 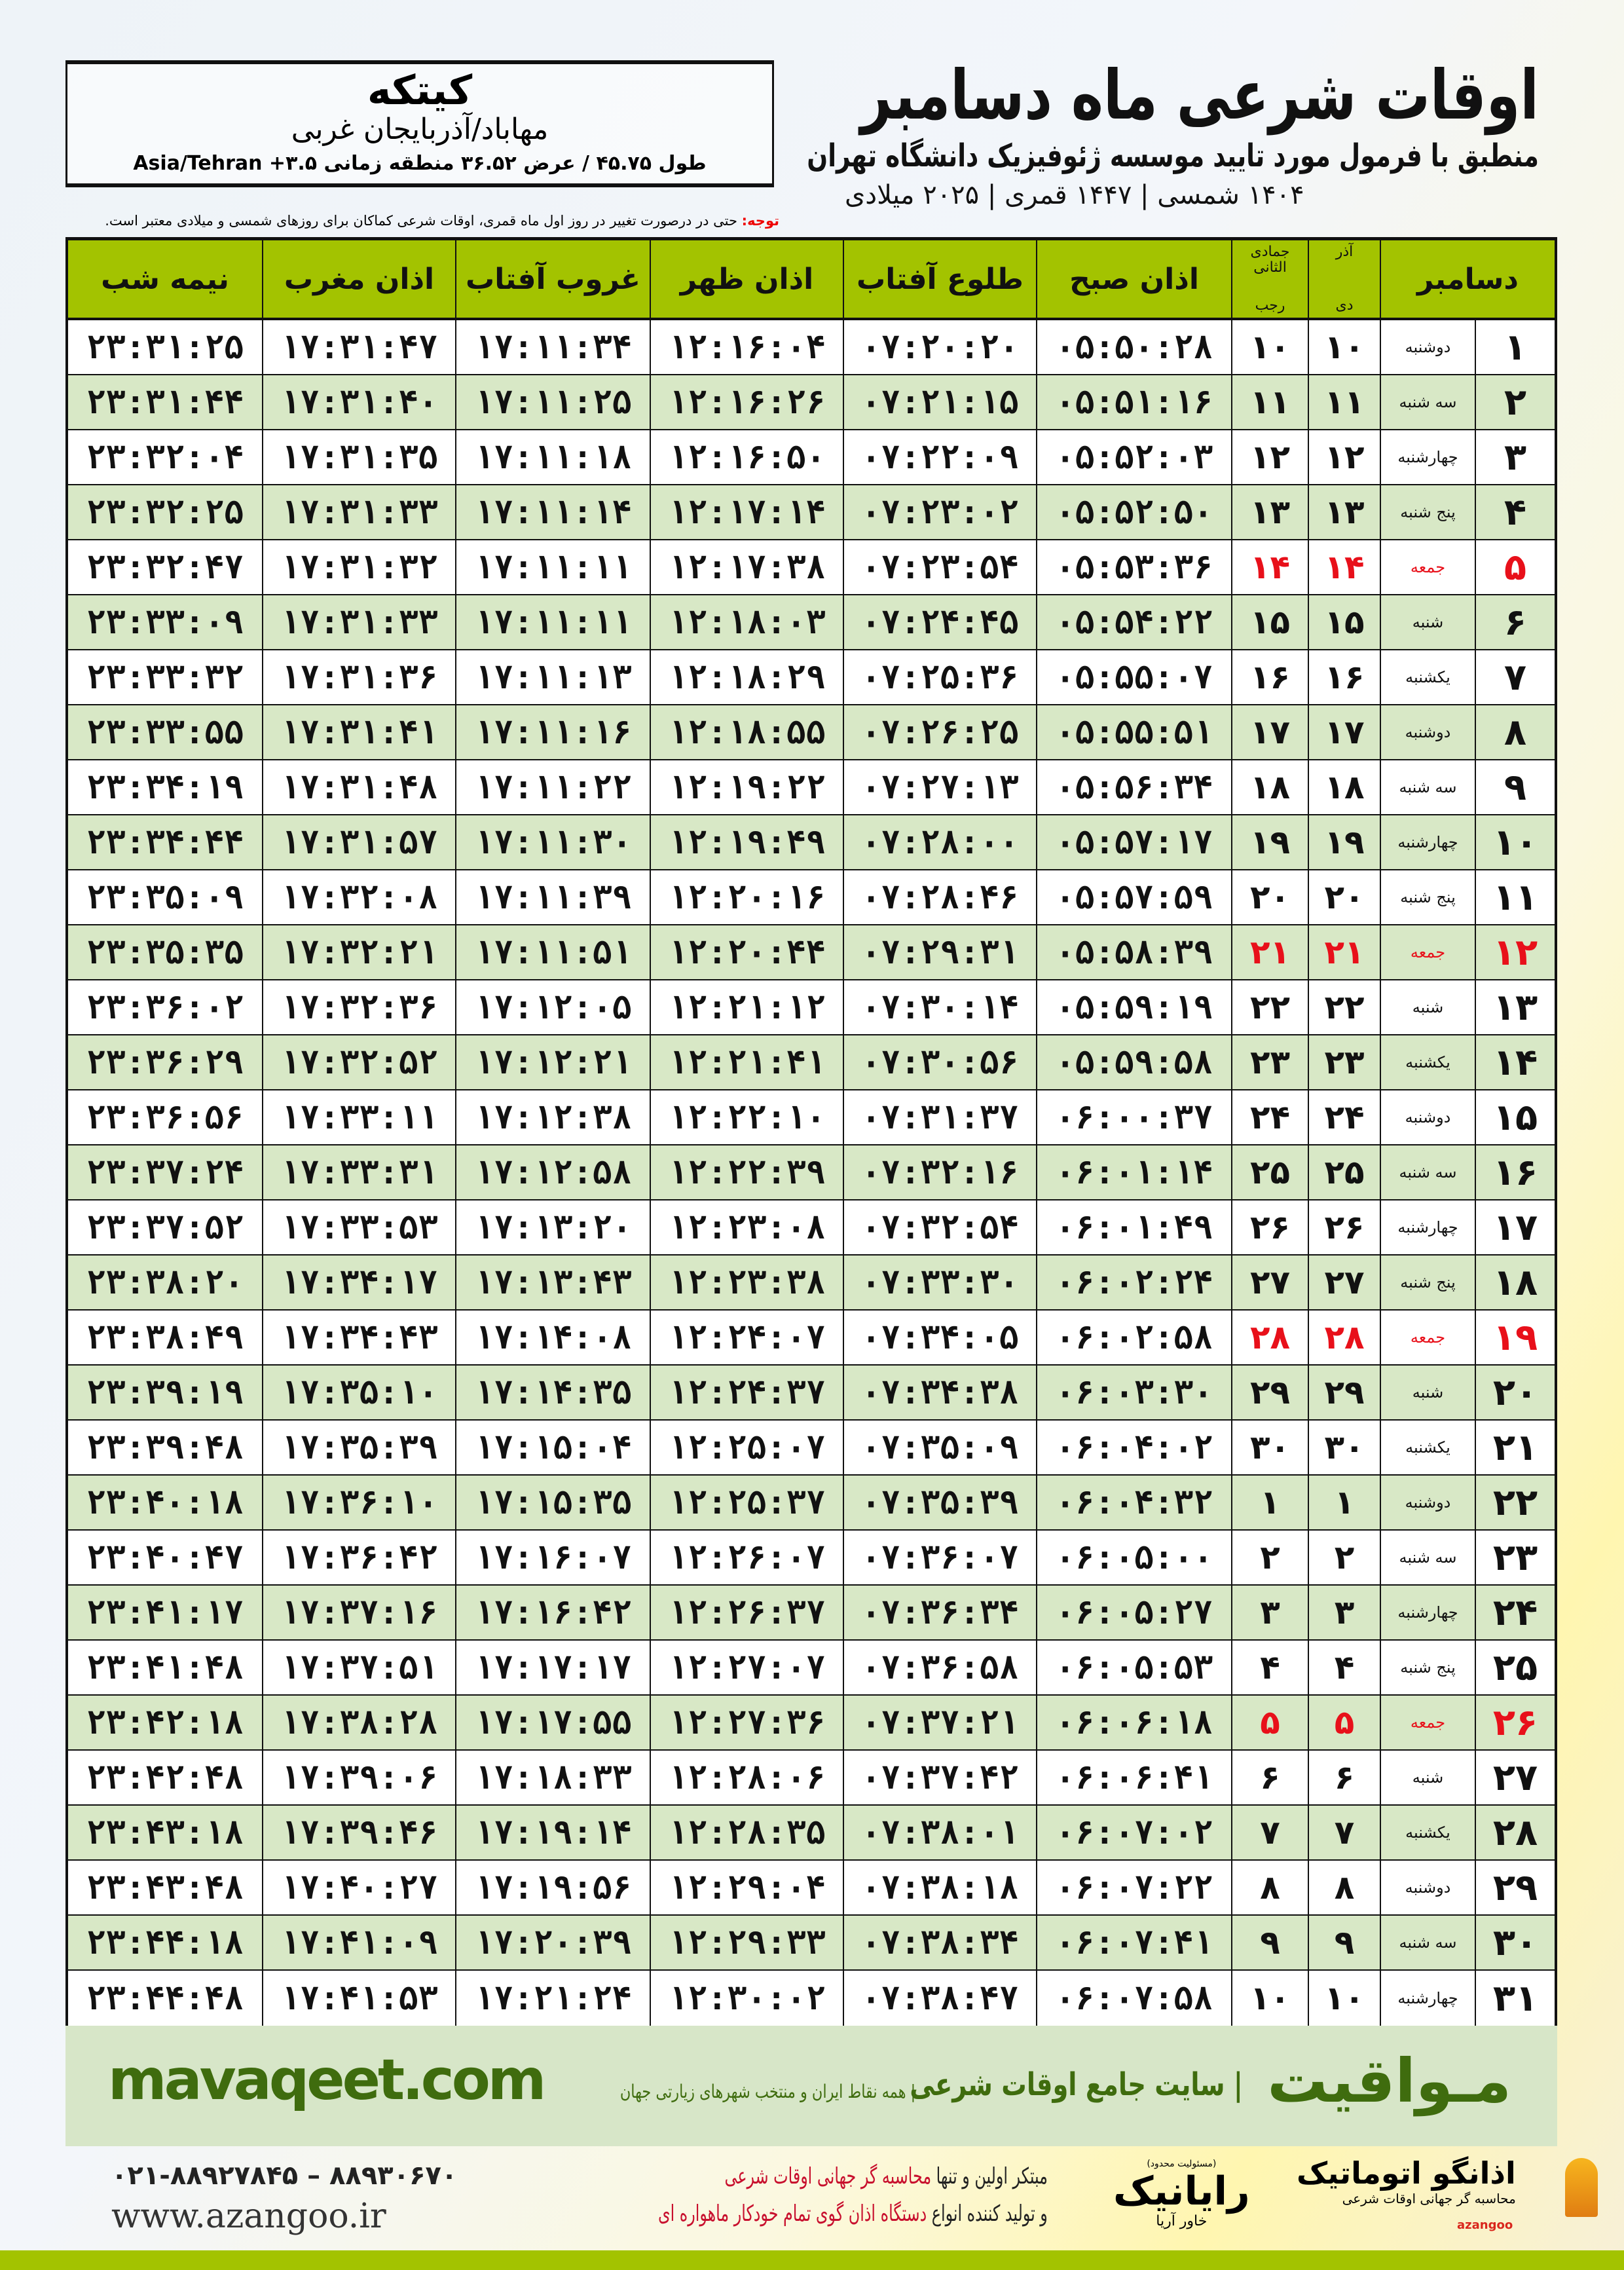 I want to click on cell-ghoroob: ۱۷:۱۱:۳۹, so click(x=553, y=897).